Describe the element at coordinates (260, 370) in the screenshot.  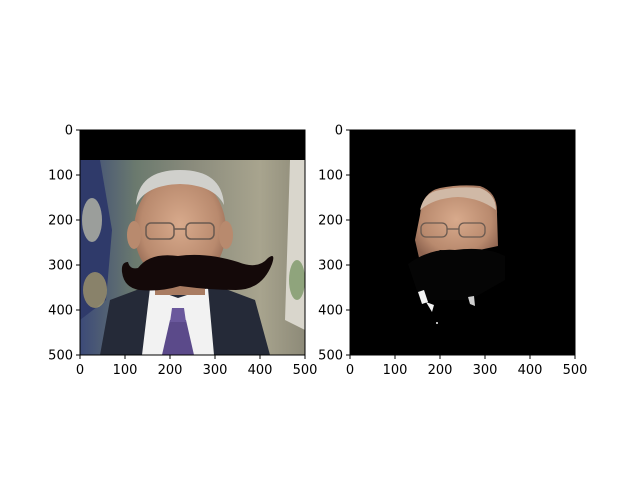
I see `left-xtick-label: 400` at that location.